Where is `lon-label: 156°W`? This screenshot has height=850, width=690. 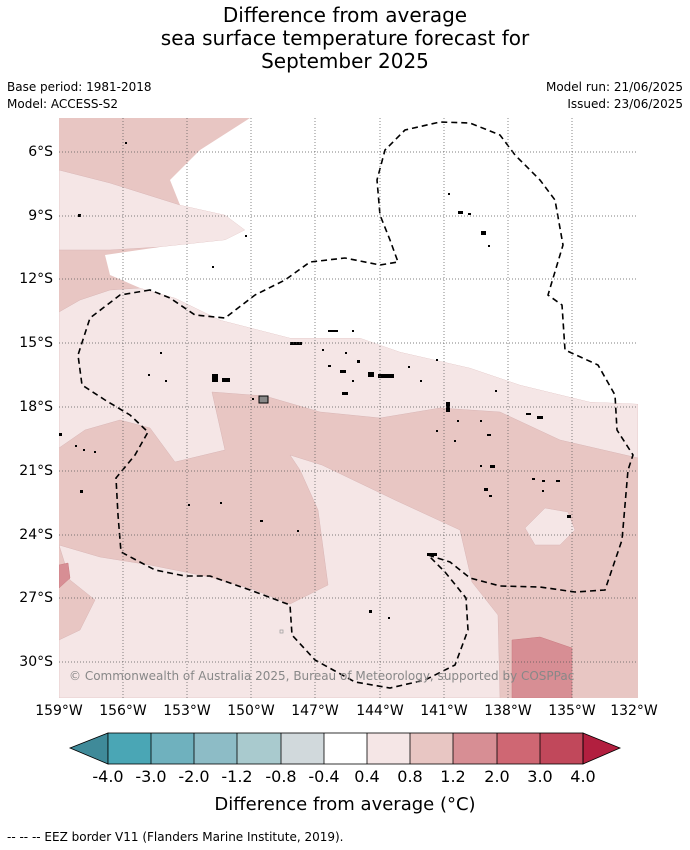 lon-label: 156°W is located at coordinates (123, 711).